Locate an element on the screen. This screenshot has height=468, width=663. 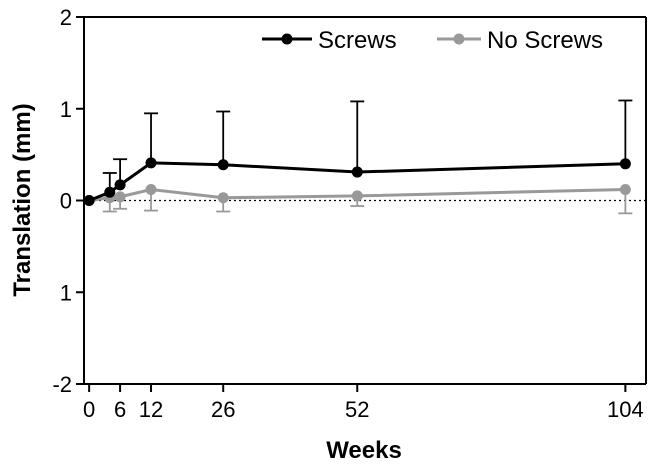
x-tick-label: 0 is located at coordinates (89, 409).